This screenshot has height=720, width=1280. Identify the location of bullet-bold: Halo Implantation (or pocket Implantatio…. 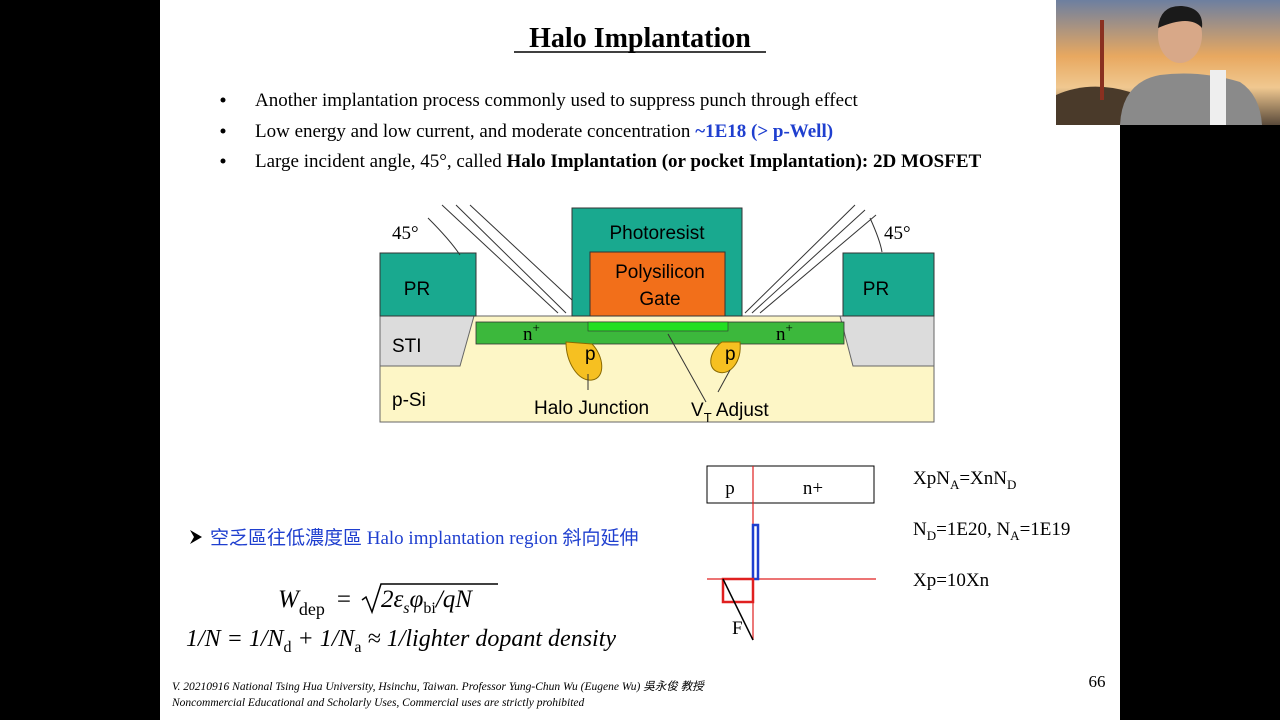
(744, 161).